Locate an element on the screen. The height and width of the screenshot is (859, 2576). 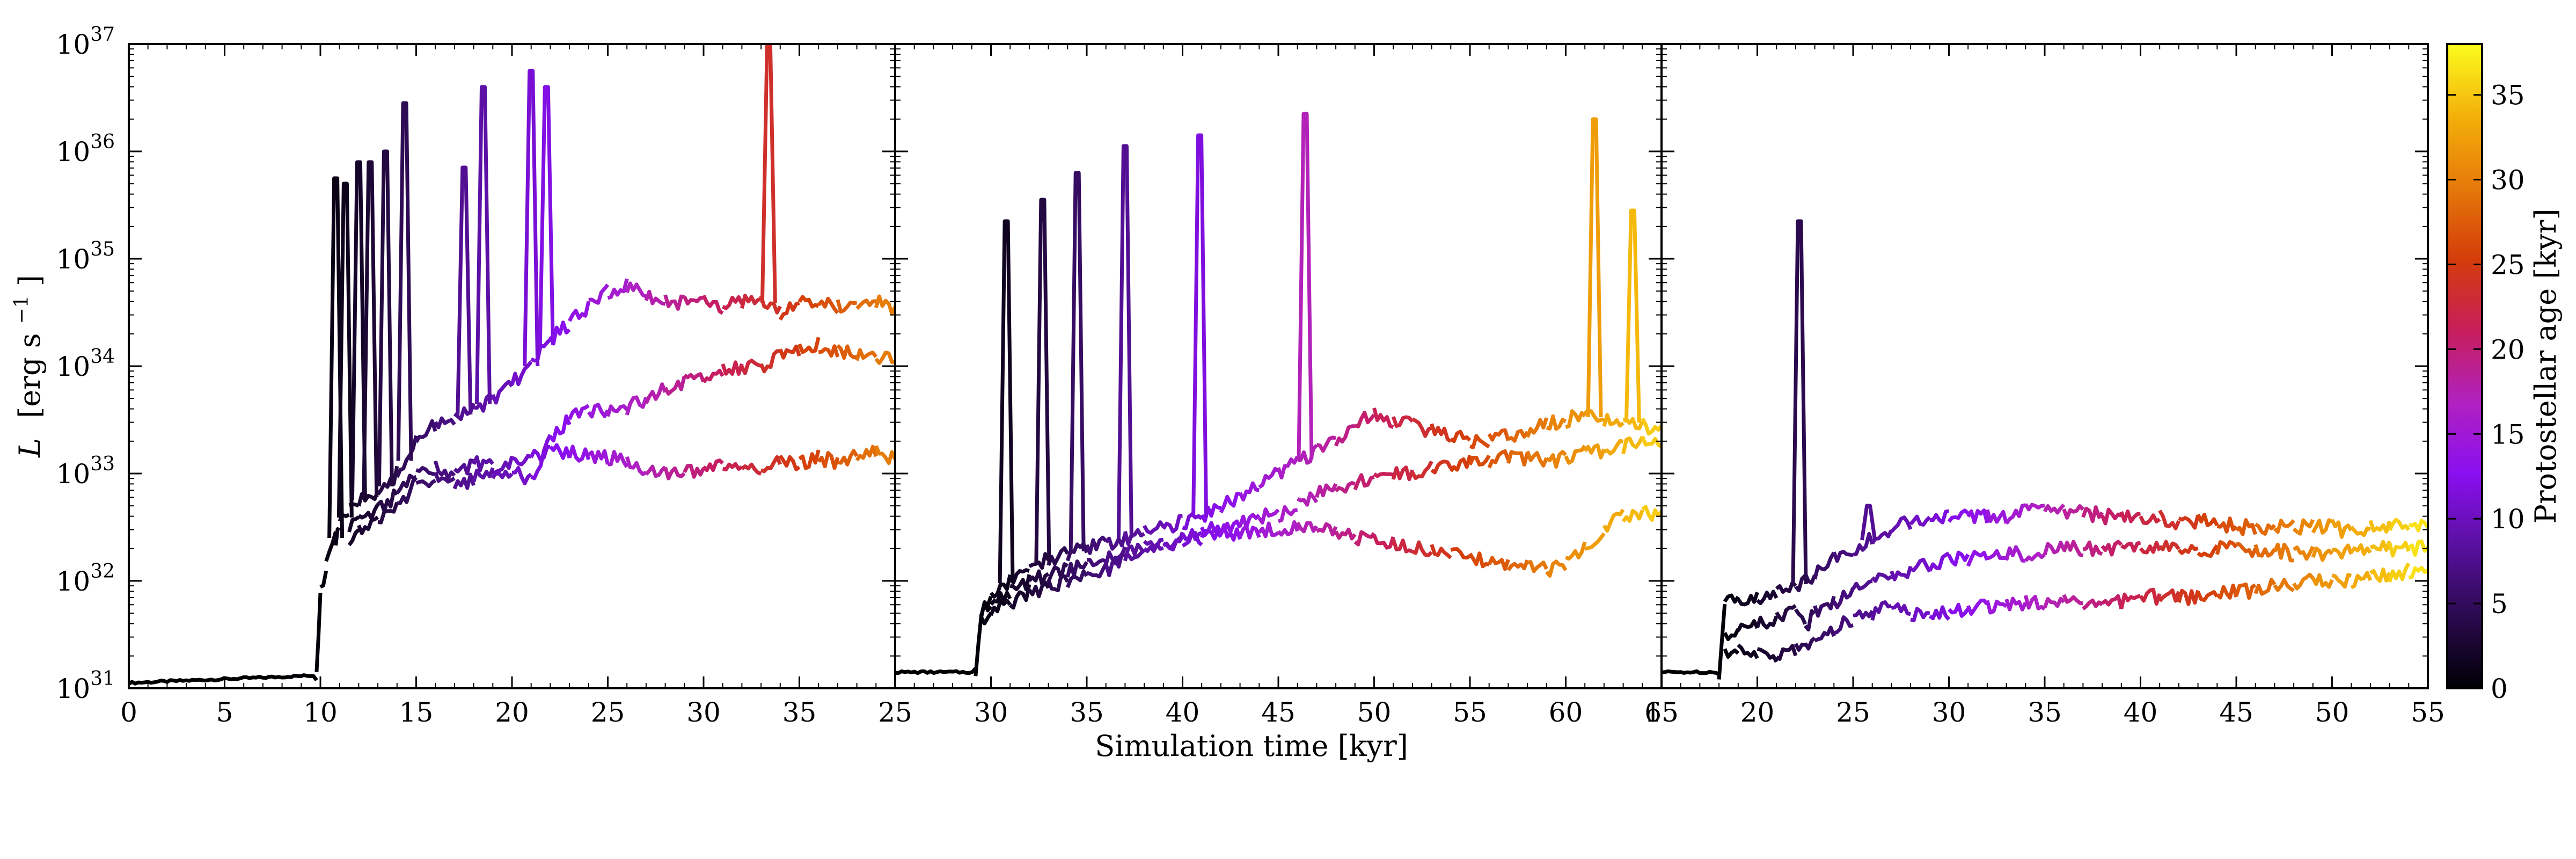
y-tick-exp: 31 is located at coordinates (102, 679).